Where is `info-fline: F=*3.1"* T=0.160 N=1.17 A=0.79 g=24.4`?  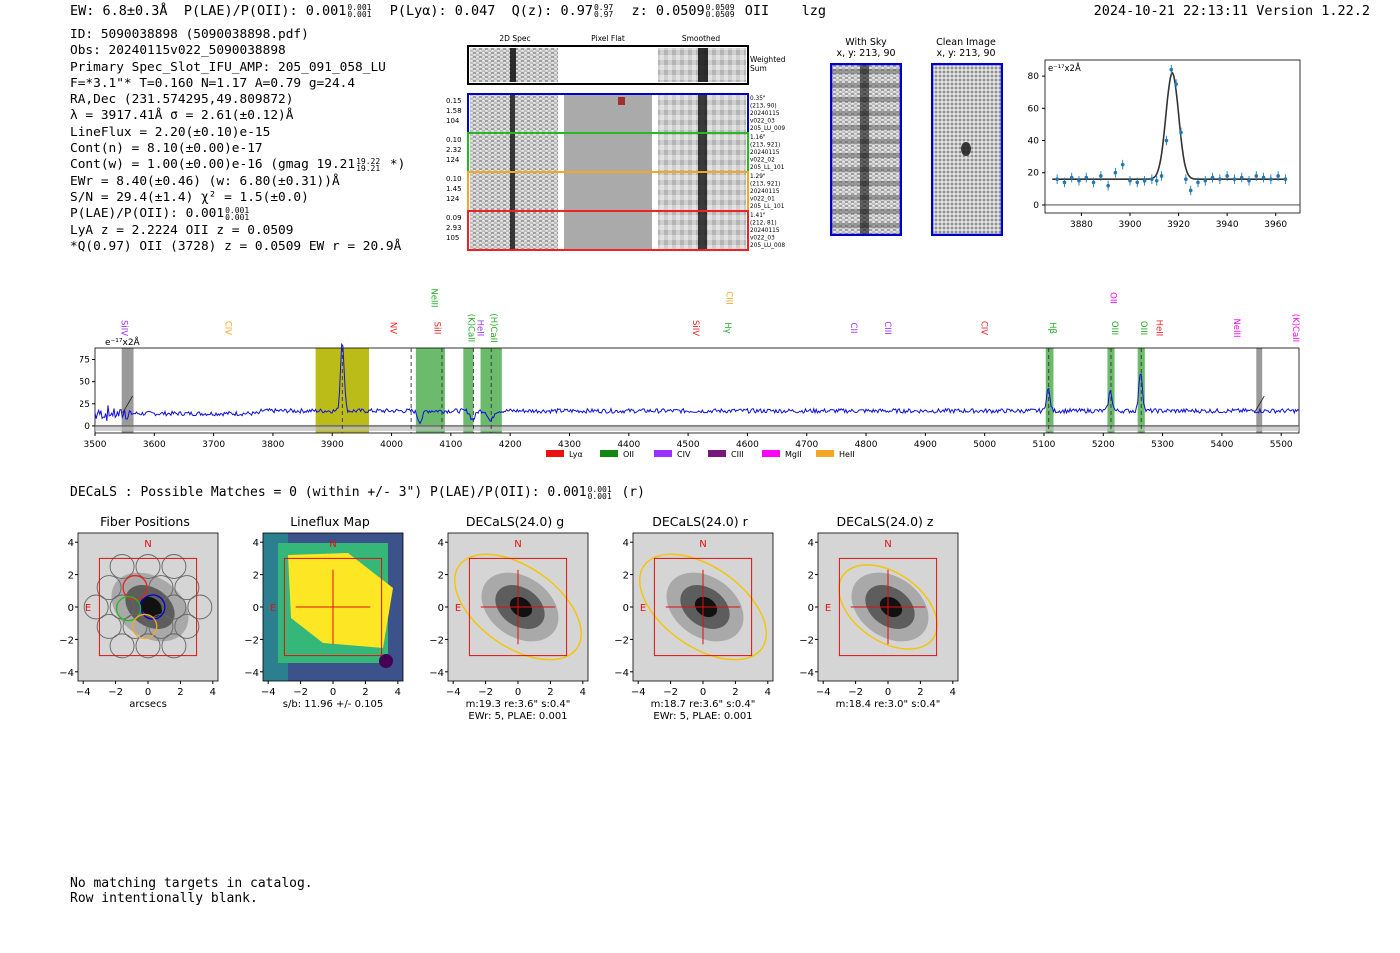
info-fline: F=*3.1"* T=0.160 N=1.17 A=0.79 g=24.4 is located at coordinates (213, 83).